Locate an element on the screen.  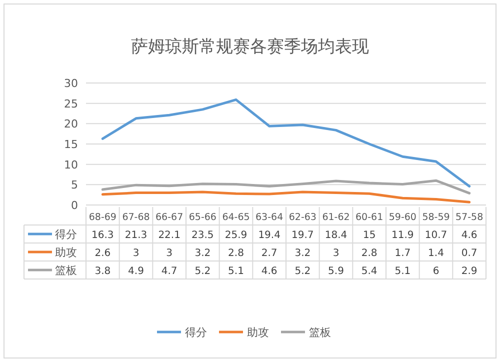
data-label: 22.1 is located at coordinates (169, 235).